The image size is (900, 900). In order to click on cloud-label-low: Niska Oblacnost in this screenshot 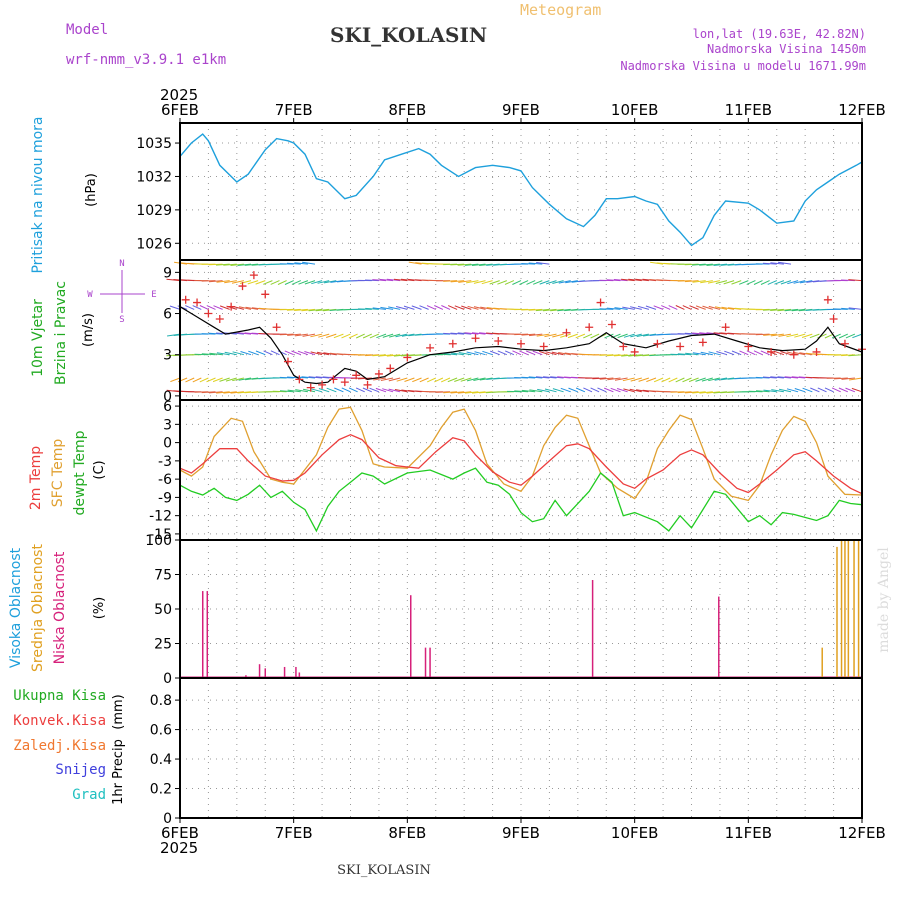, I will do `click(60, 607)`.